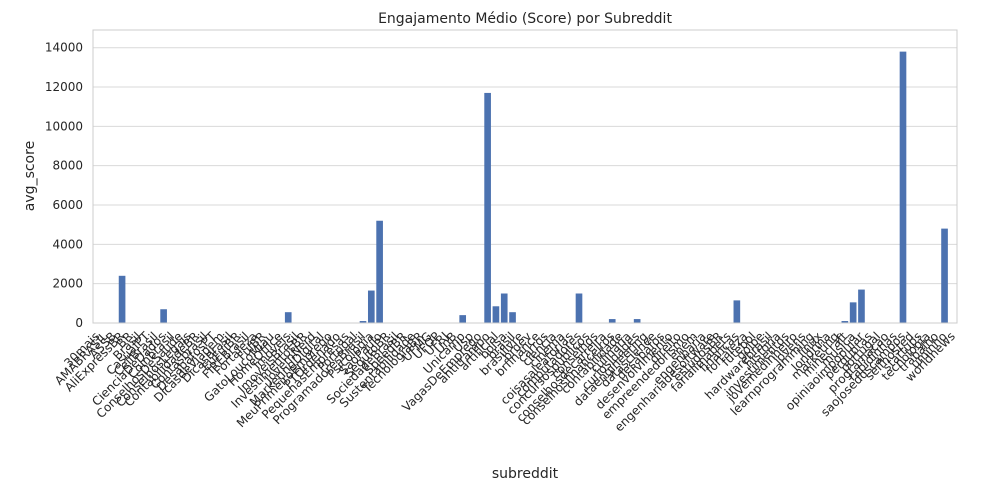 The width and height of the screenshot is (1000, 500). What do you see at coordinates (30, 176) in the screenshot?
I see `y-axis-label: avg_score` at bounding box center [30, 176].